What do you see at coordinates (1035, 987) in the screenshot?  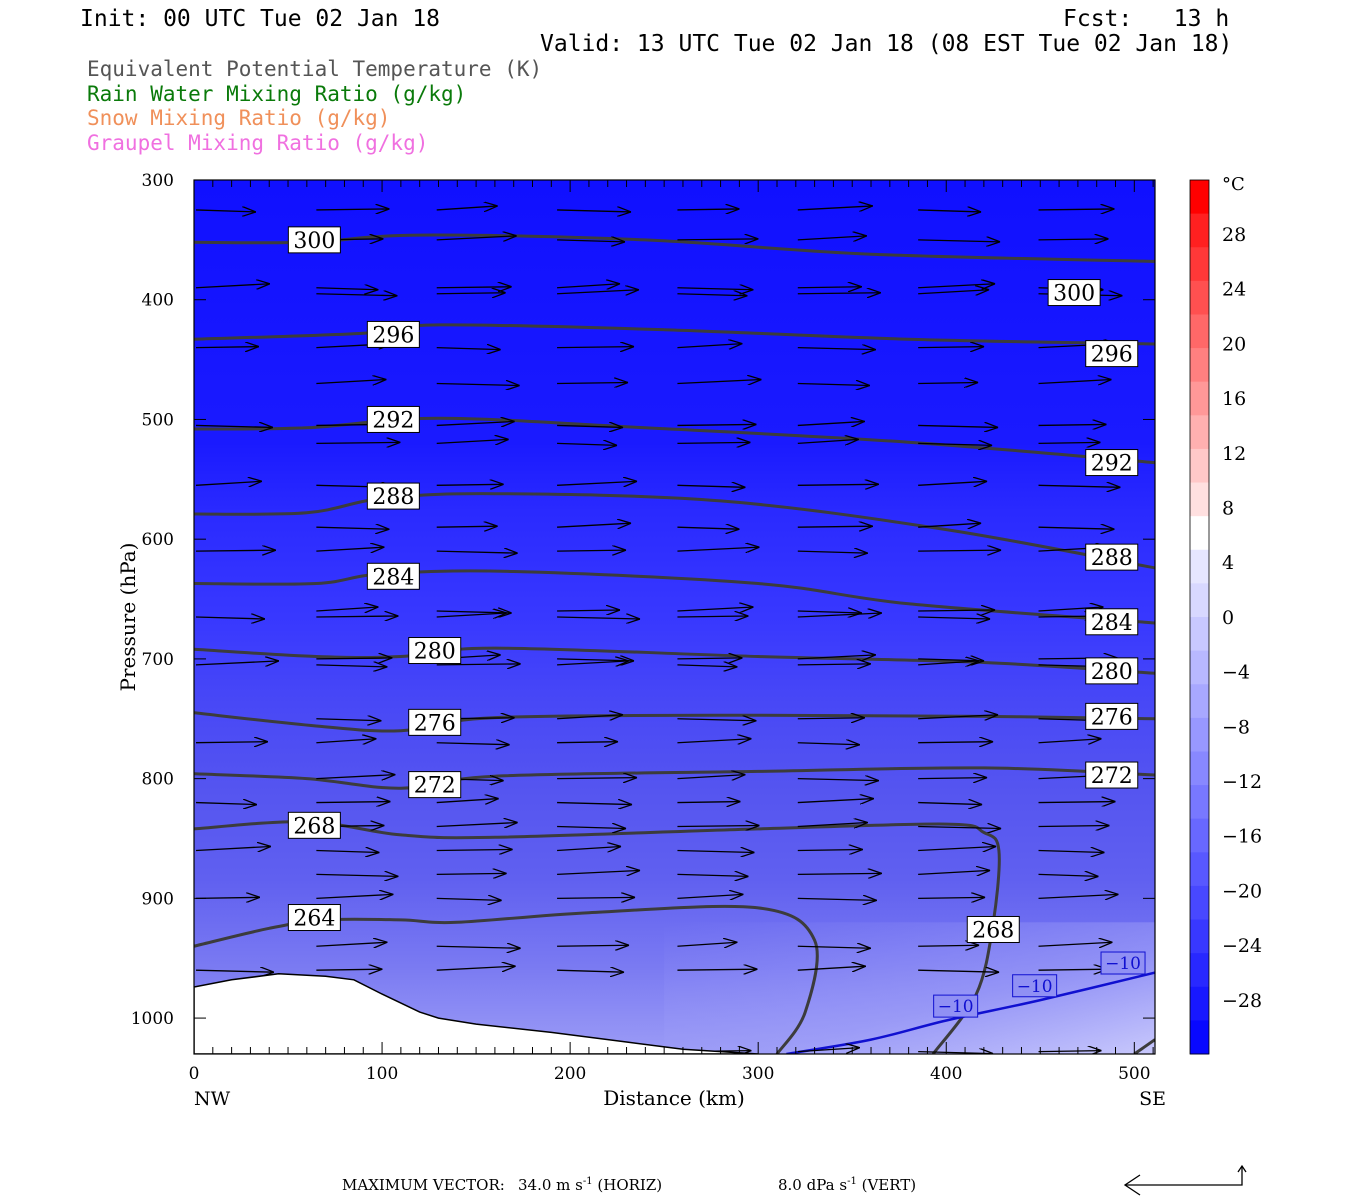 I see `temp-label: −10` at bounding box center [1035, 987].